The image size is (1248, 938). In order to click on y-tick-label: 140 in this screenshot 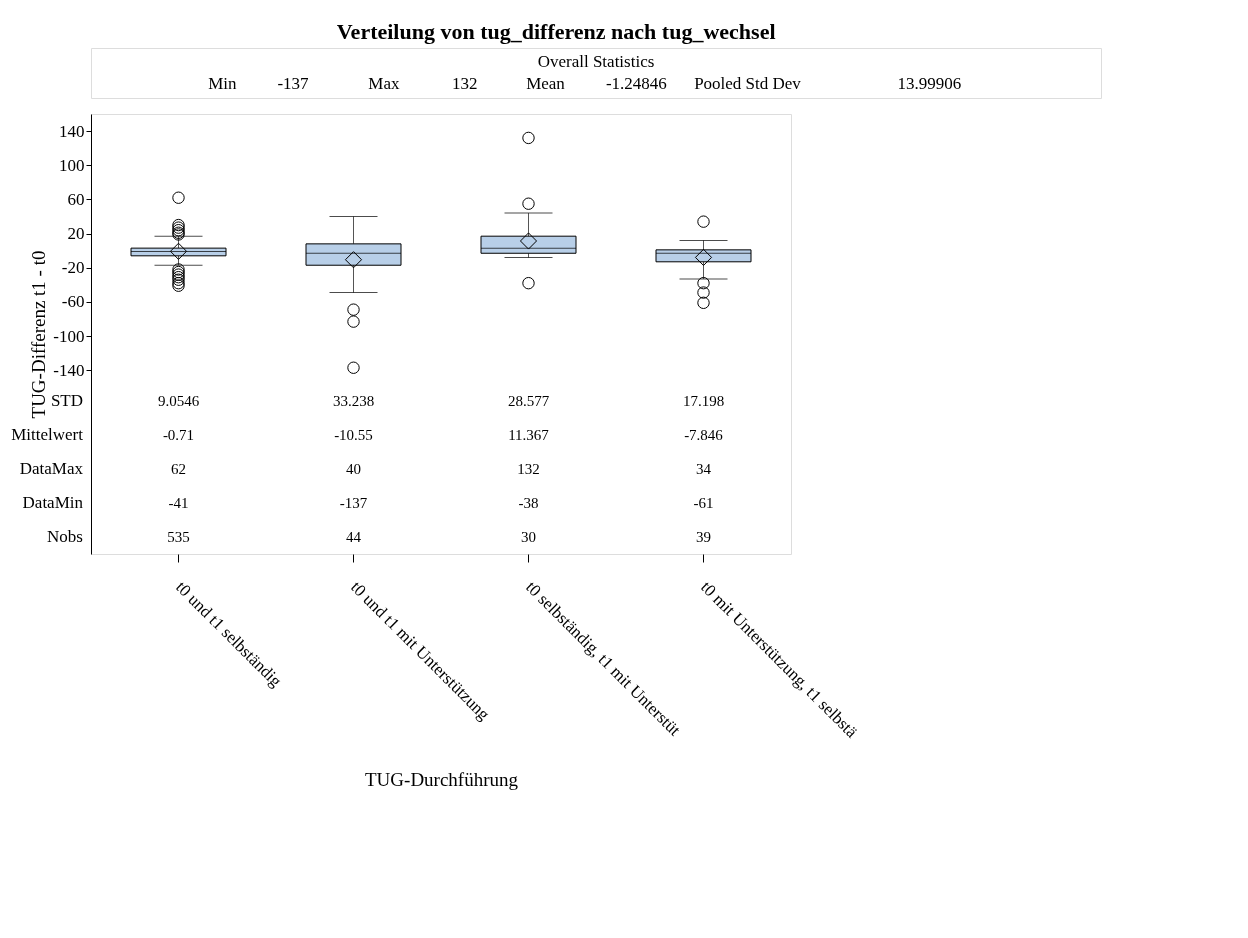, I will do `click(72, 131)`.